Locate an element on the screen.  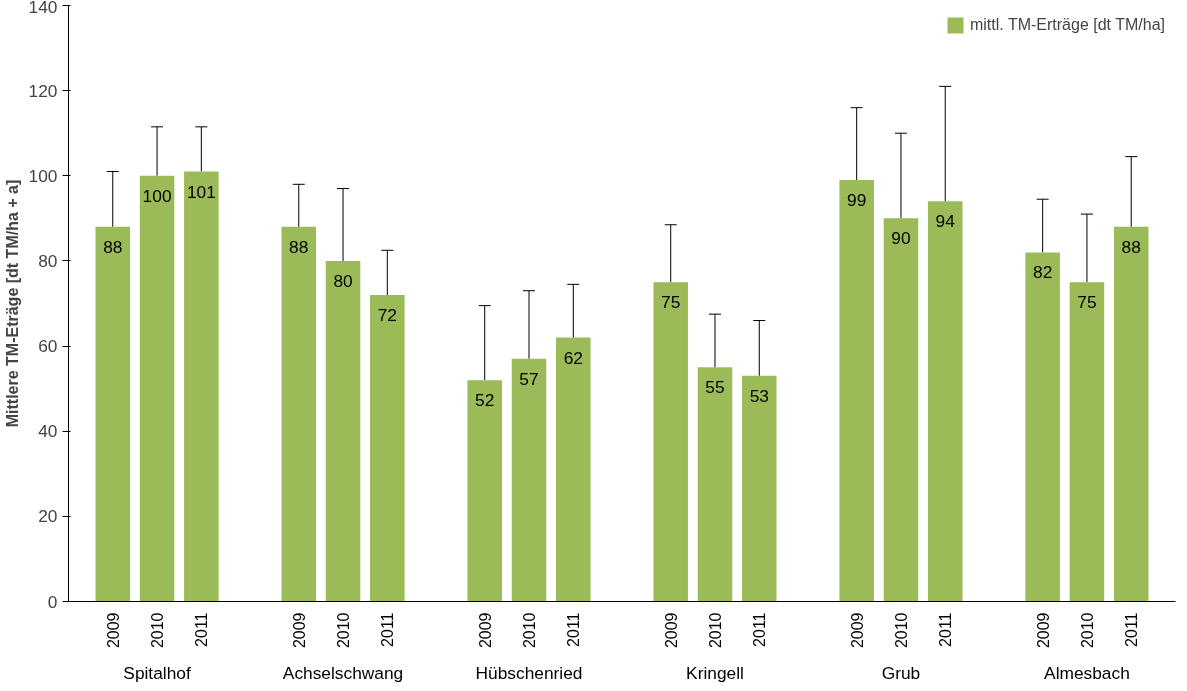
data-label: 62 is located at coordinates (573, 357).